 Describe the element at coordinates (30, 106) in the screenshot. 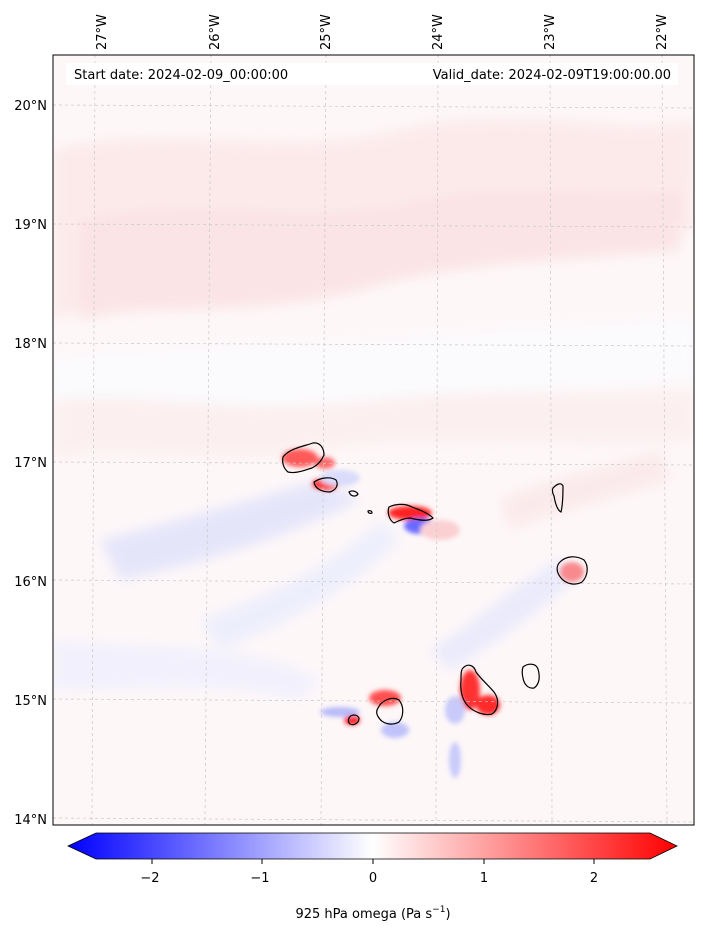

I see `lat-tick-label: 20°N` at that location.